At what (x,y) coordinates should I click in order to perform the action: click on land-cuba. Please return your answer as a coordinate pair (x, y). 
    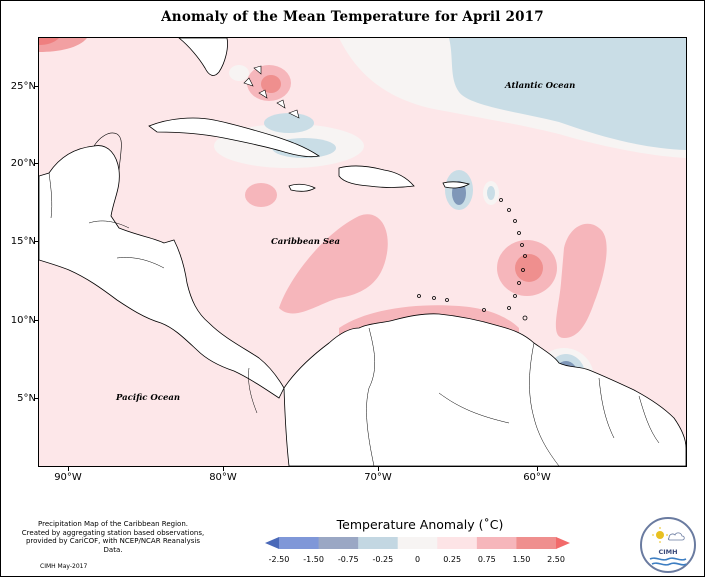
    Looking at the image, I should click on (234, 137).